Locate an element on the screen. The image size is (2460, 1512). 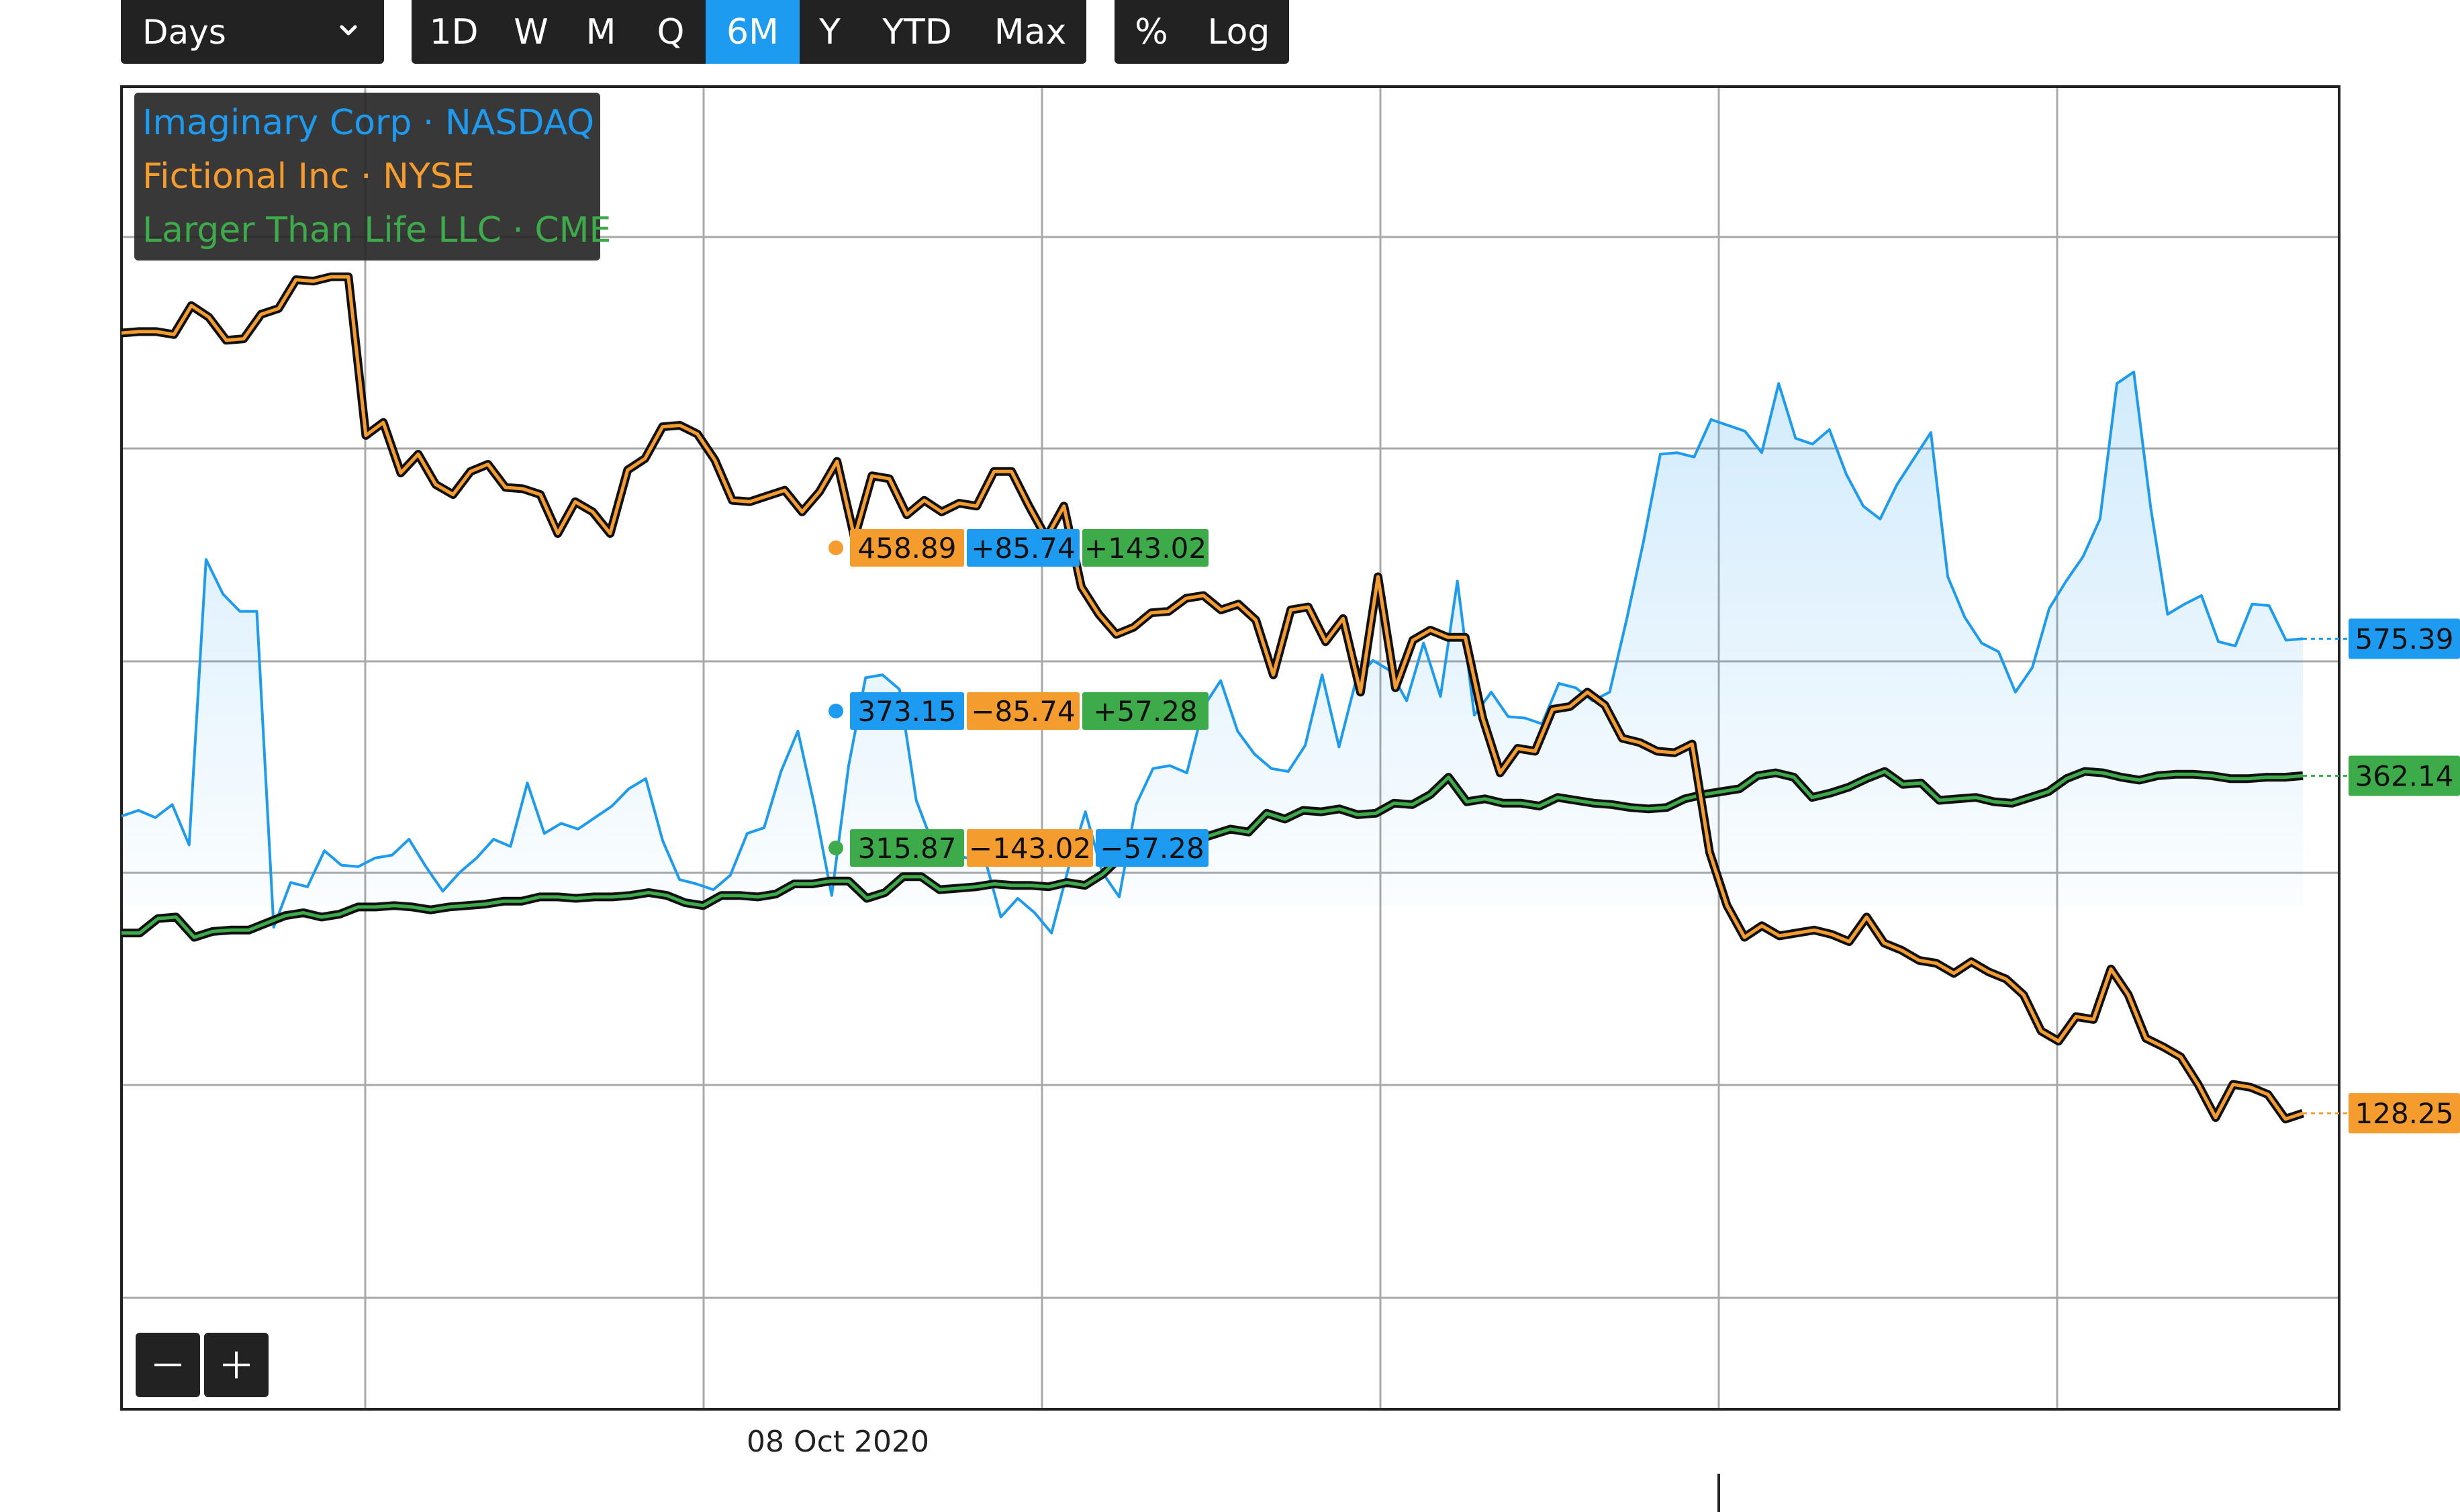
range-button-6m: 6M is located at coordinates (753, 32).